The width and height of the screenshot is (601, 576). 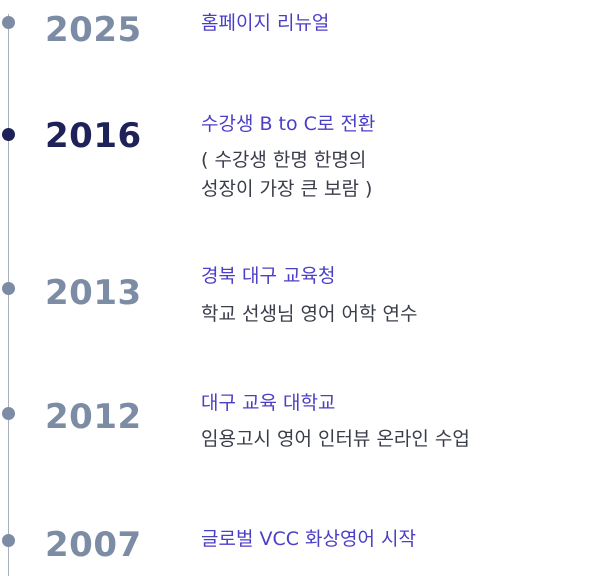 What do you see at coordinates (309, 314) in the screenshot?
I see `timeline-description: 학교 선생님 영어 어학 연수` at bounding box center [309, 314].